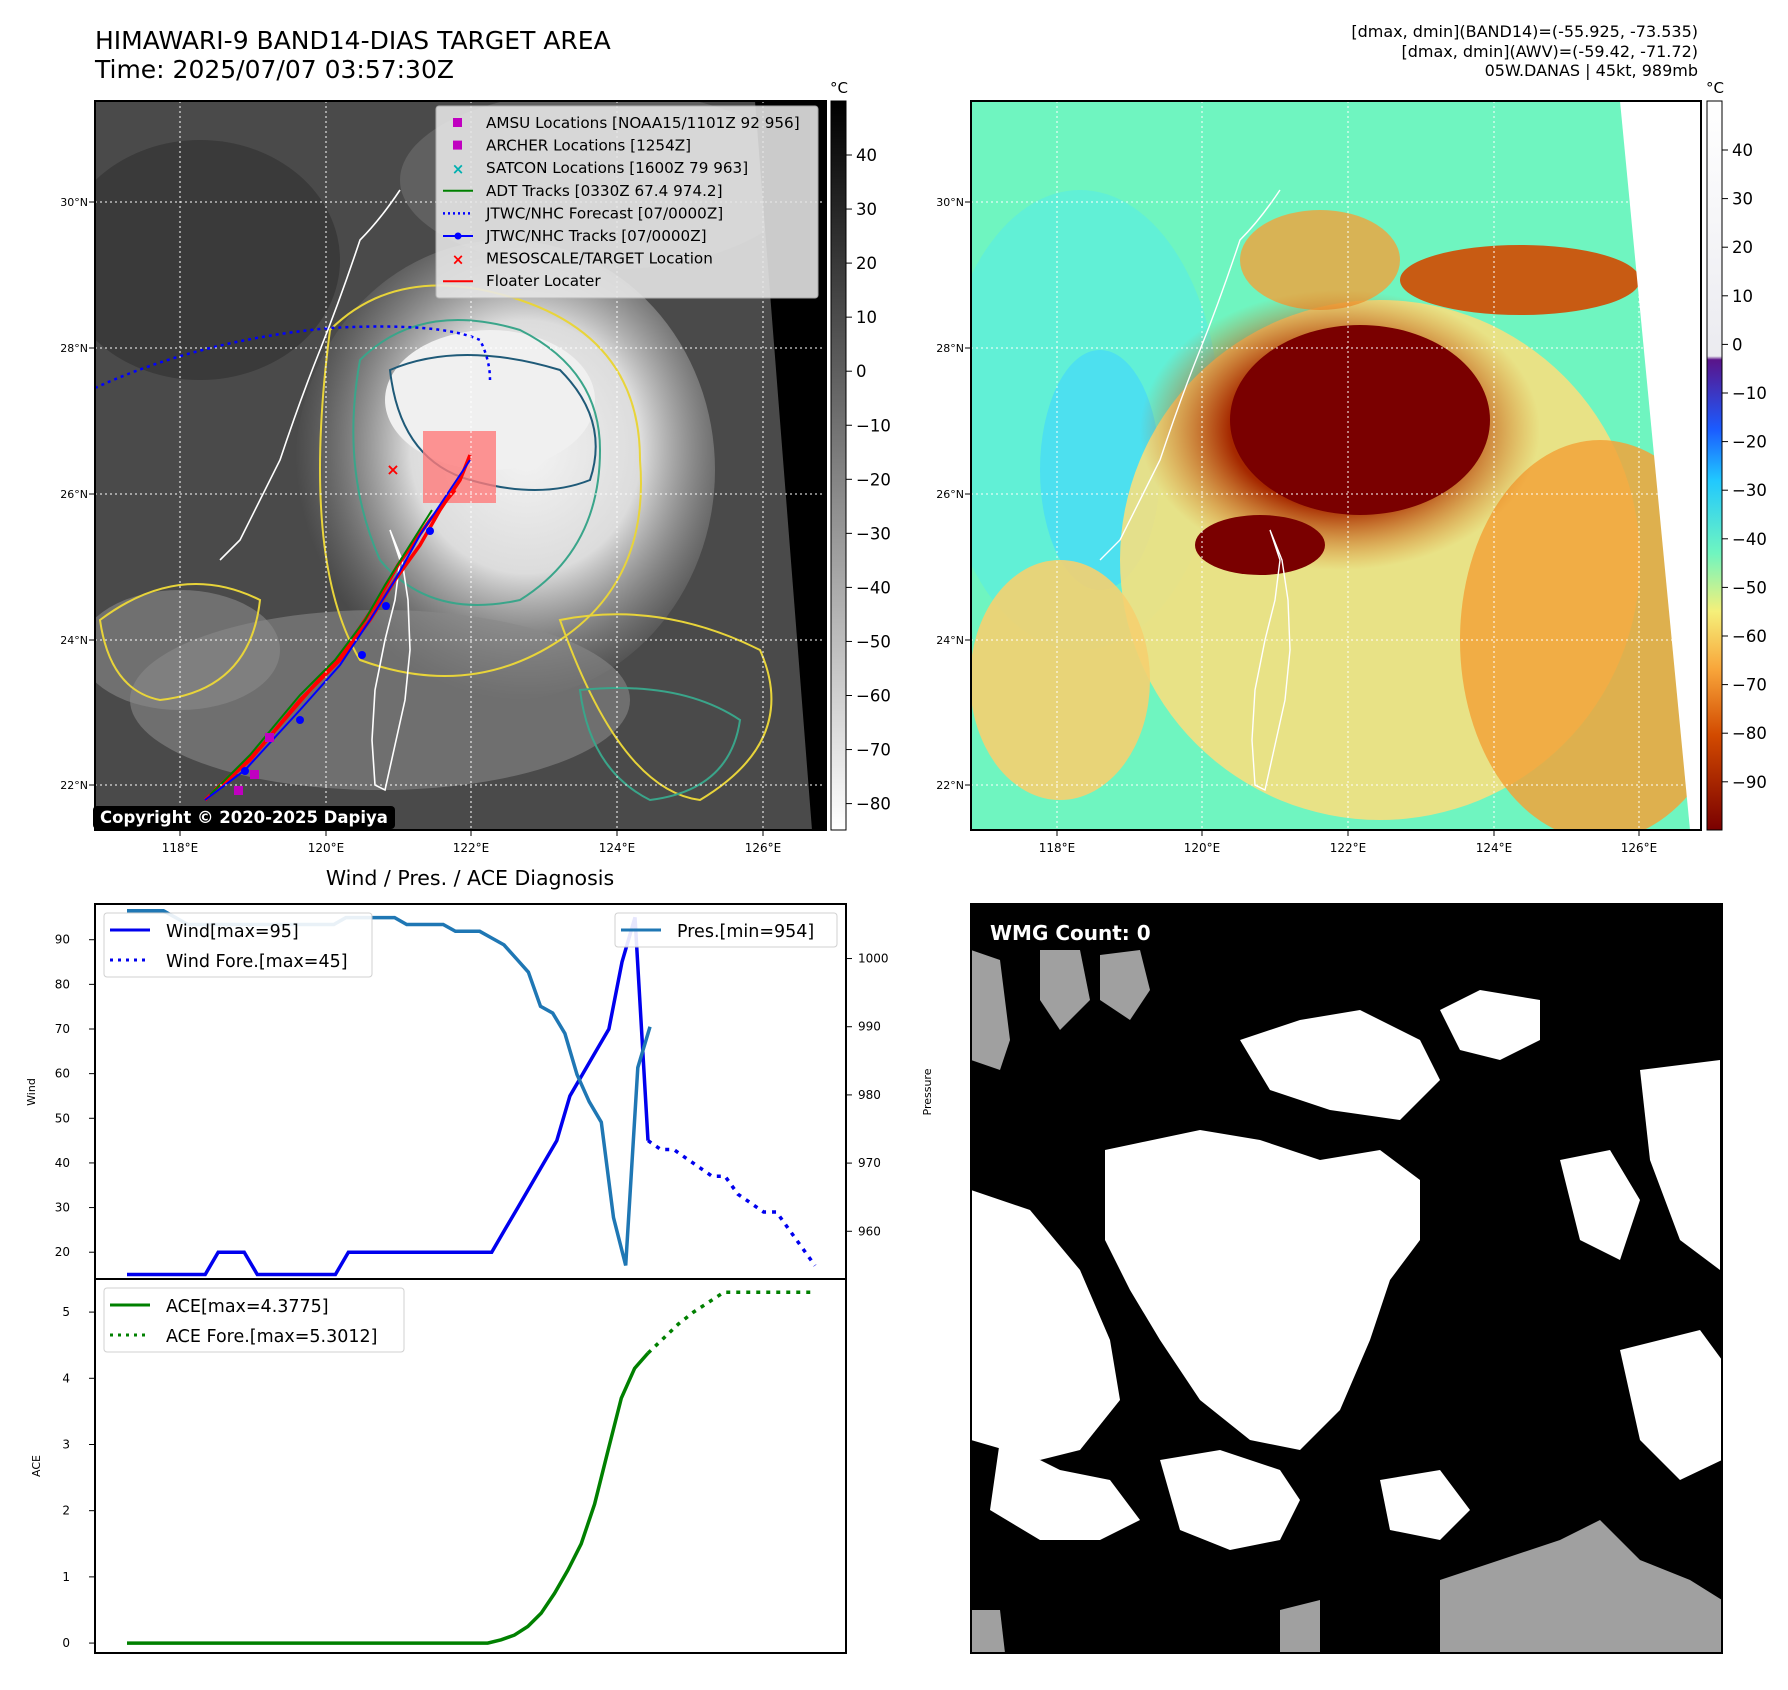 This screenshot has width=1788, height=1690. What do you see at coordinates (388, 1498) in the screenshot?
I see `ace-line` at bounding box center [388, 1498].